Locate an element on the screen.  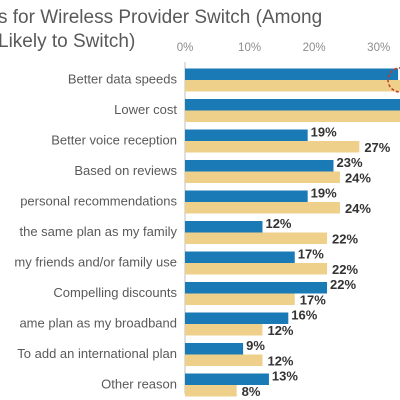
category-label: my friends and/or family use is located at coordinates (95, 261).